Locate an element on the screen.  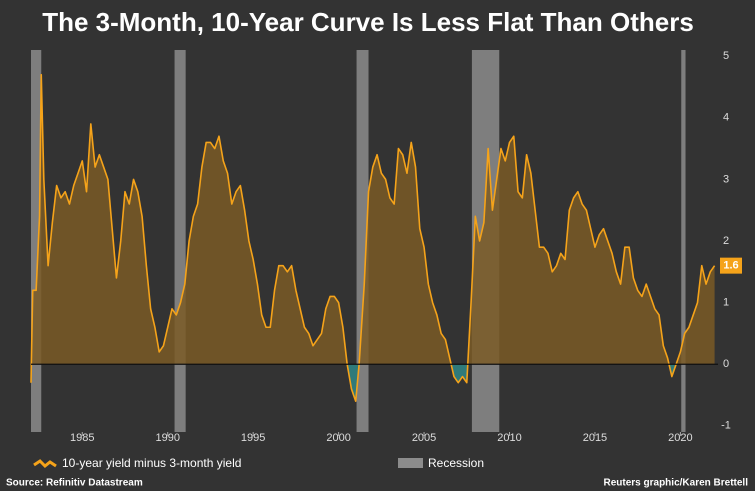
x-tick-label: 1995 is located at coordinates (253, 438).